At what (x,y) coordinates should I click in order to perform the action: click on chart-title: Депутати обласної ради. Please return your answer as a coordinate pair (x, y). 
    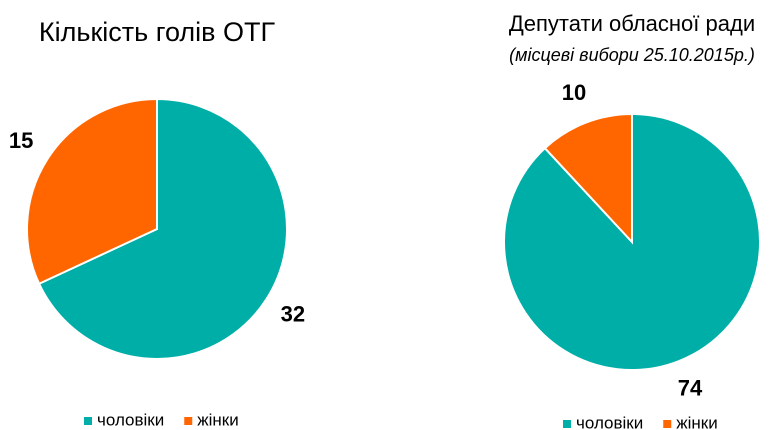
    Looking at the image, I should click on (632, 23).